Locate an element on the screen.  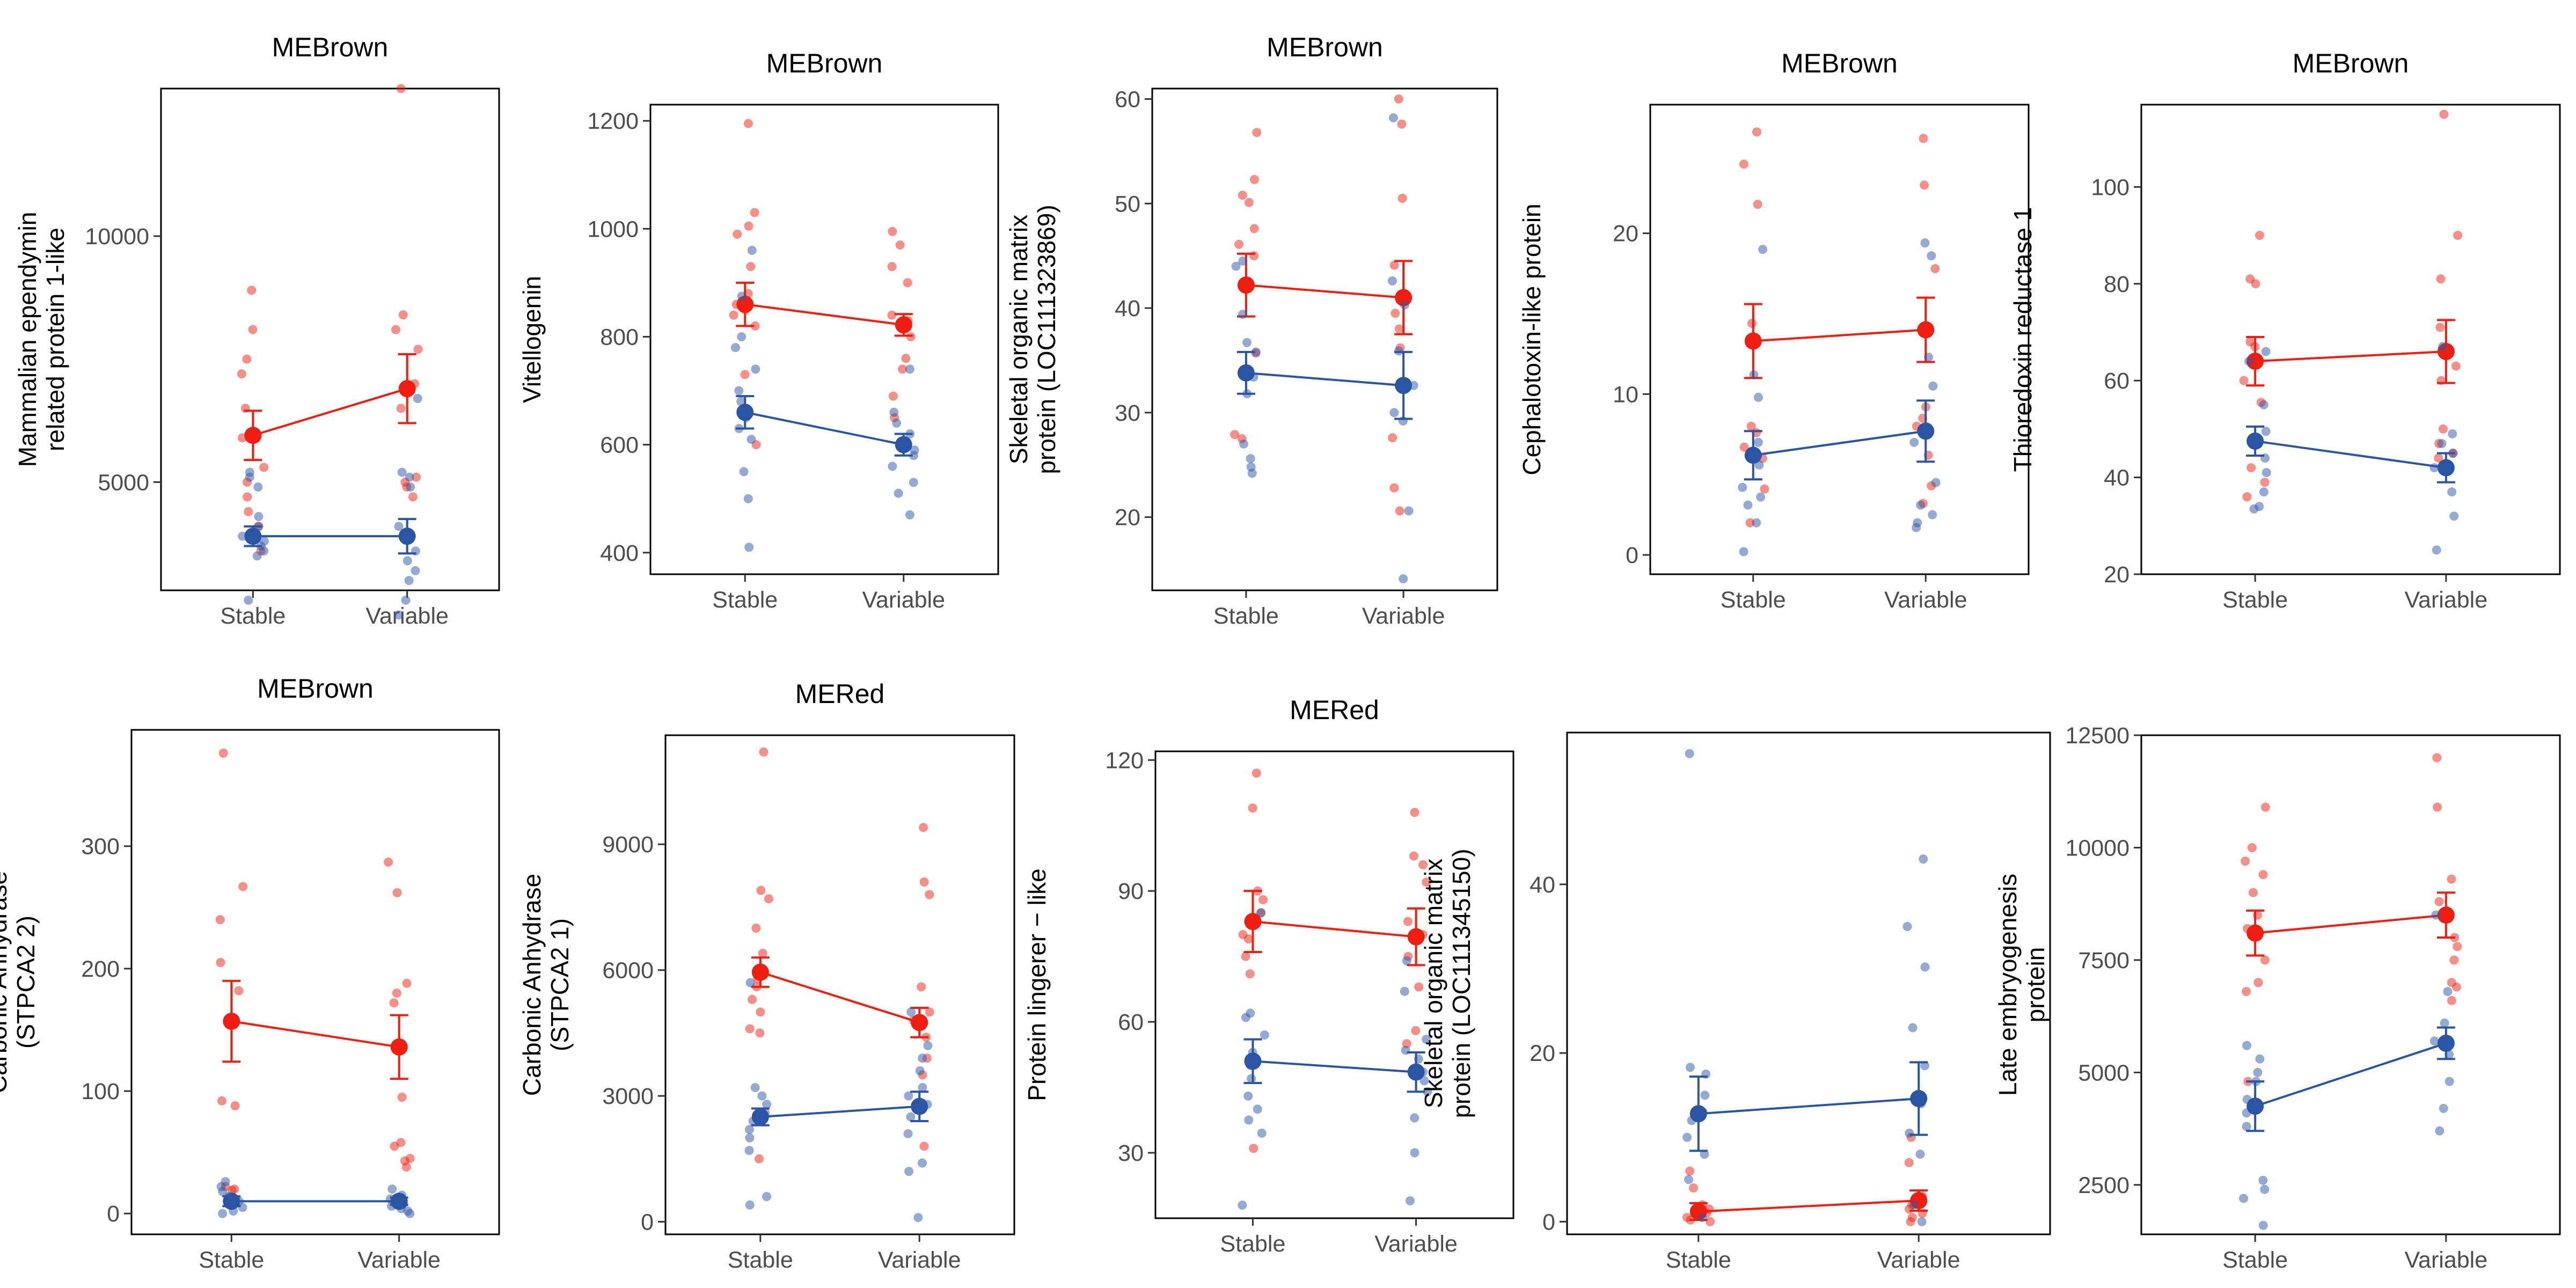
y-axis-label: (STPCA2 1) is located at coordinates (560, 984).